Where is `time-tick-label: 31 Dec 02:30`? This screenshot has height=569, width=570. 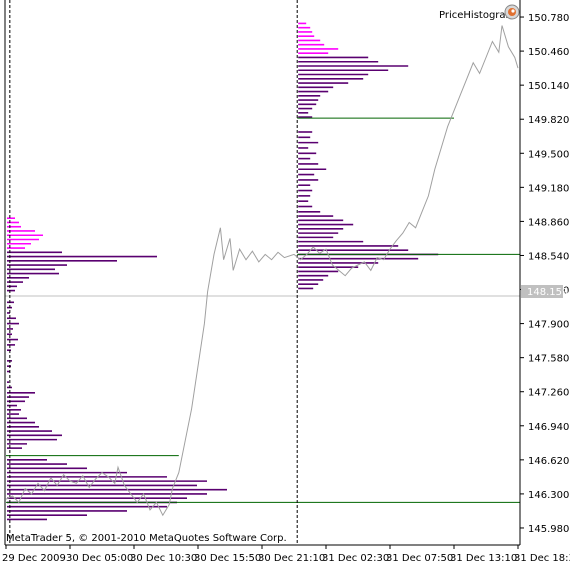
time-tick-label: 31 Dec 02:30 is located at coordinates (355, 558).